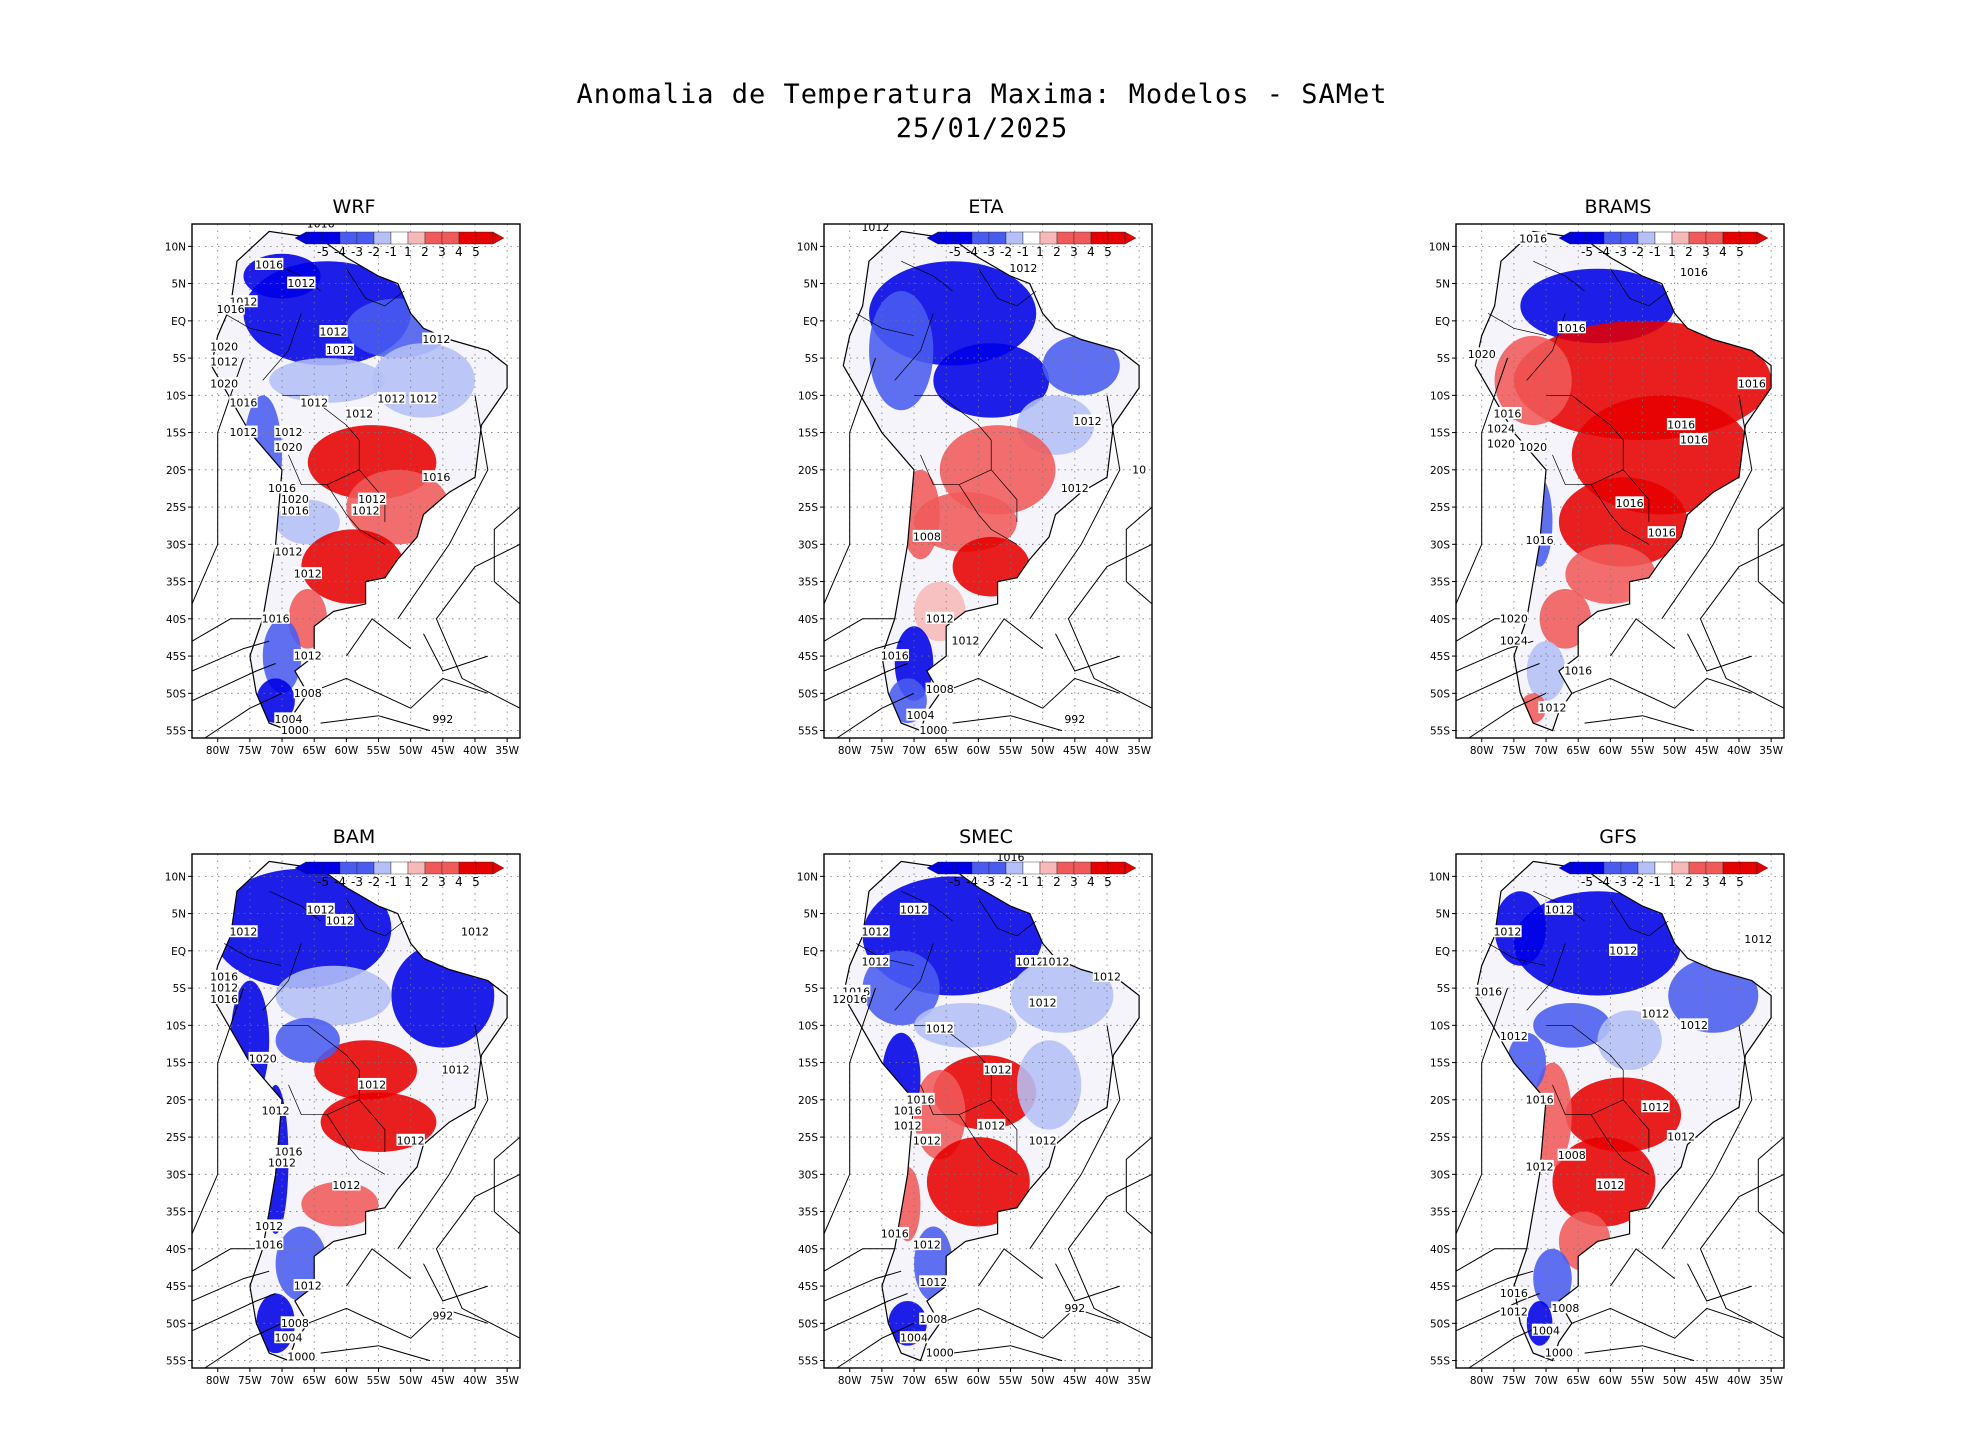 This screenshot has width=1964, height=1436. Describe the element at coordinates (1604, 252) in the screenshot. I see `colorbar-tick-label: -4` at that location.